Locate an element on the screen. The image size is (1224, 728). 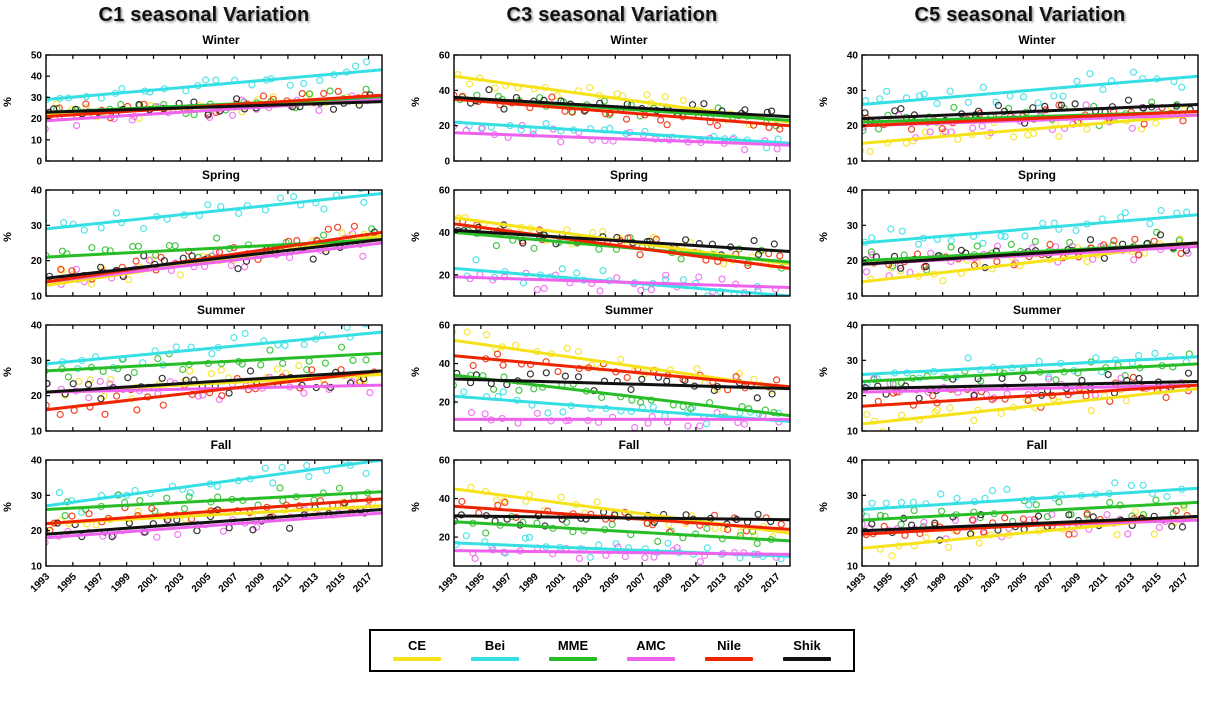
legend-item-ce: CE is located at coordinates (417, 649).